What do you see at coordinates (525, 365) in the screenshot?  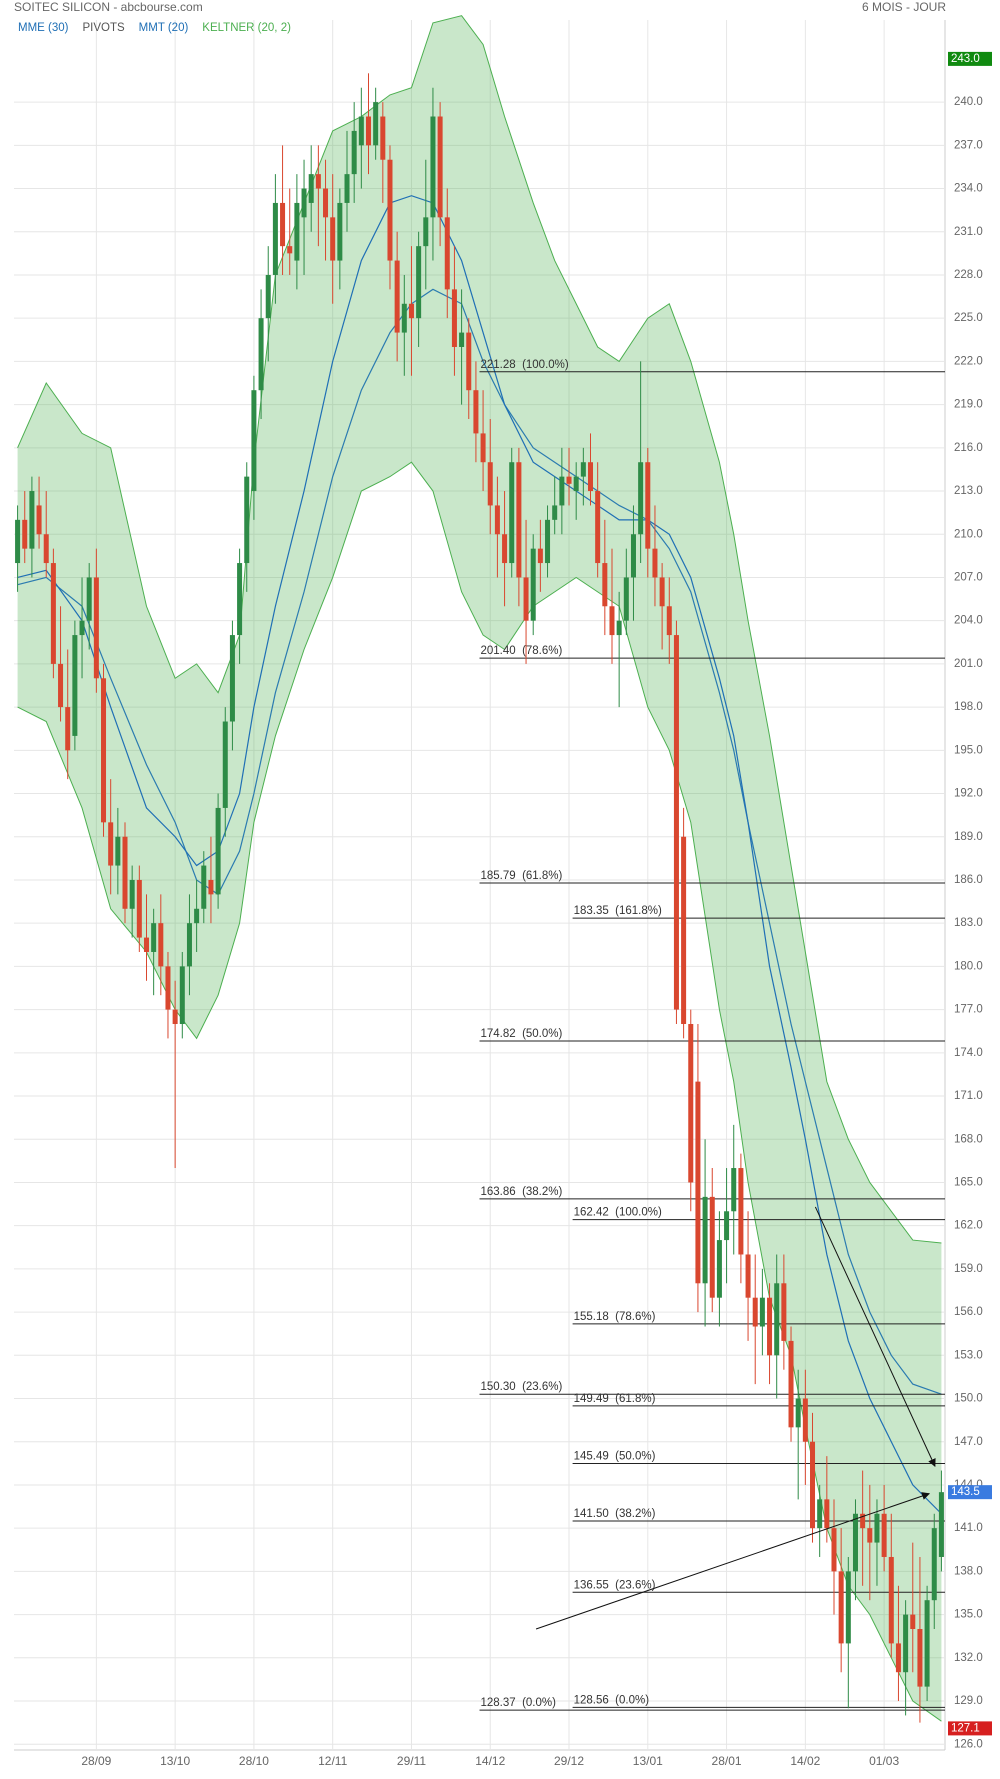 I see `fib-label: 221.28 (100.0%)` at bounding box center [525, 365].